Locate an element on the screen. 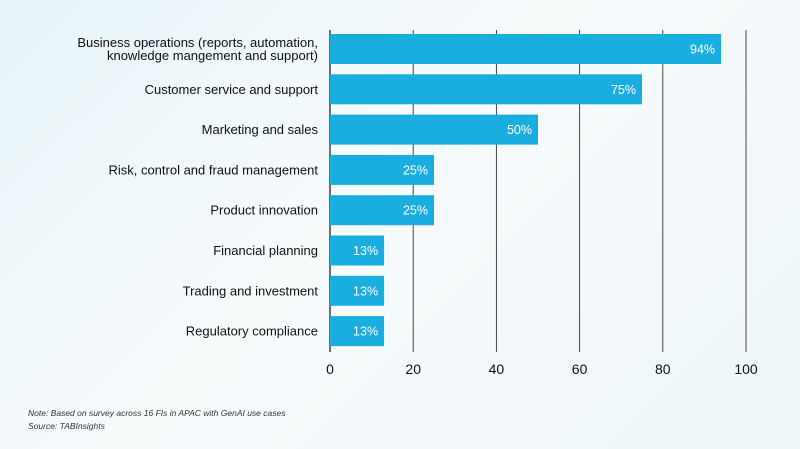 Image resolution: width=800 pixels, height=449 pixels. category-label: Risk, control and fraud management is located at coordinates (213, 169).